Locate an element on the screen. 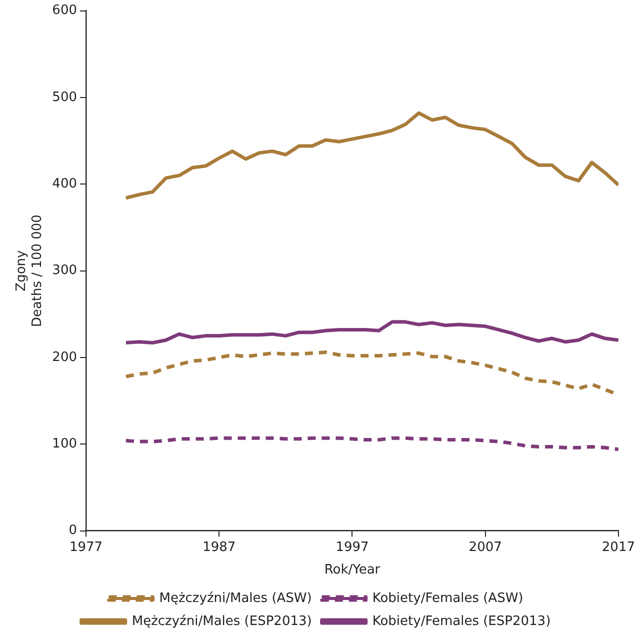  legend-label: Mężczyźni/Males (ESP2013) is located at coordinates (222, 621).